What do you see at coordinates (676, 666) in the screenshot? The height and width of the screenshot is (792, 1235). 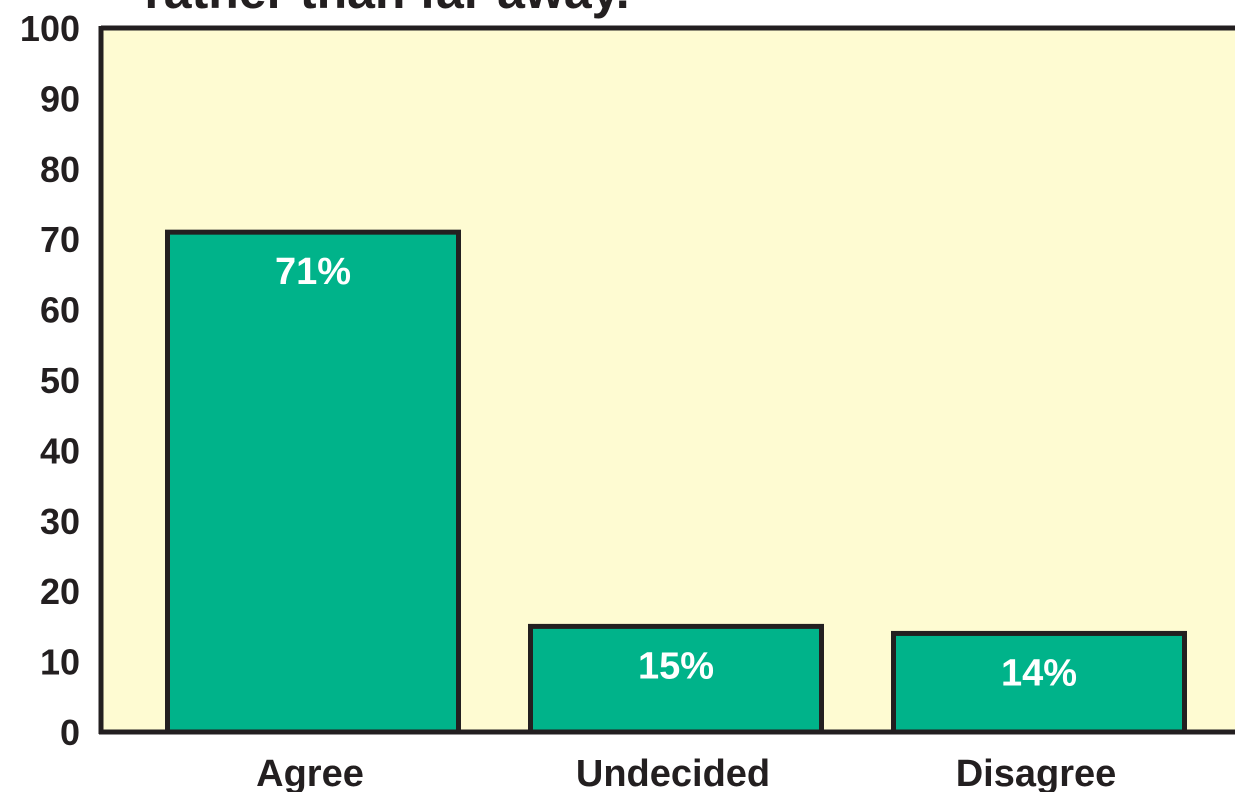 I see `data-label-undecided: 15%` at bounding box center [676, 666].